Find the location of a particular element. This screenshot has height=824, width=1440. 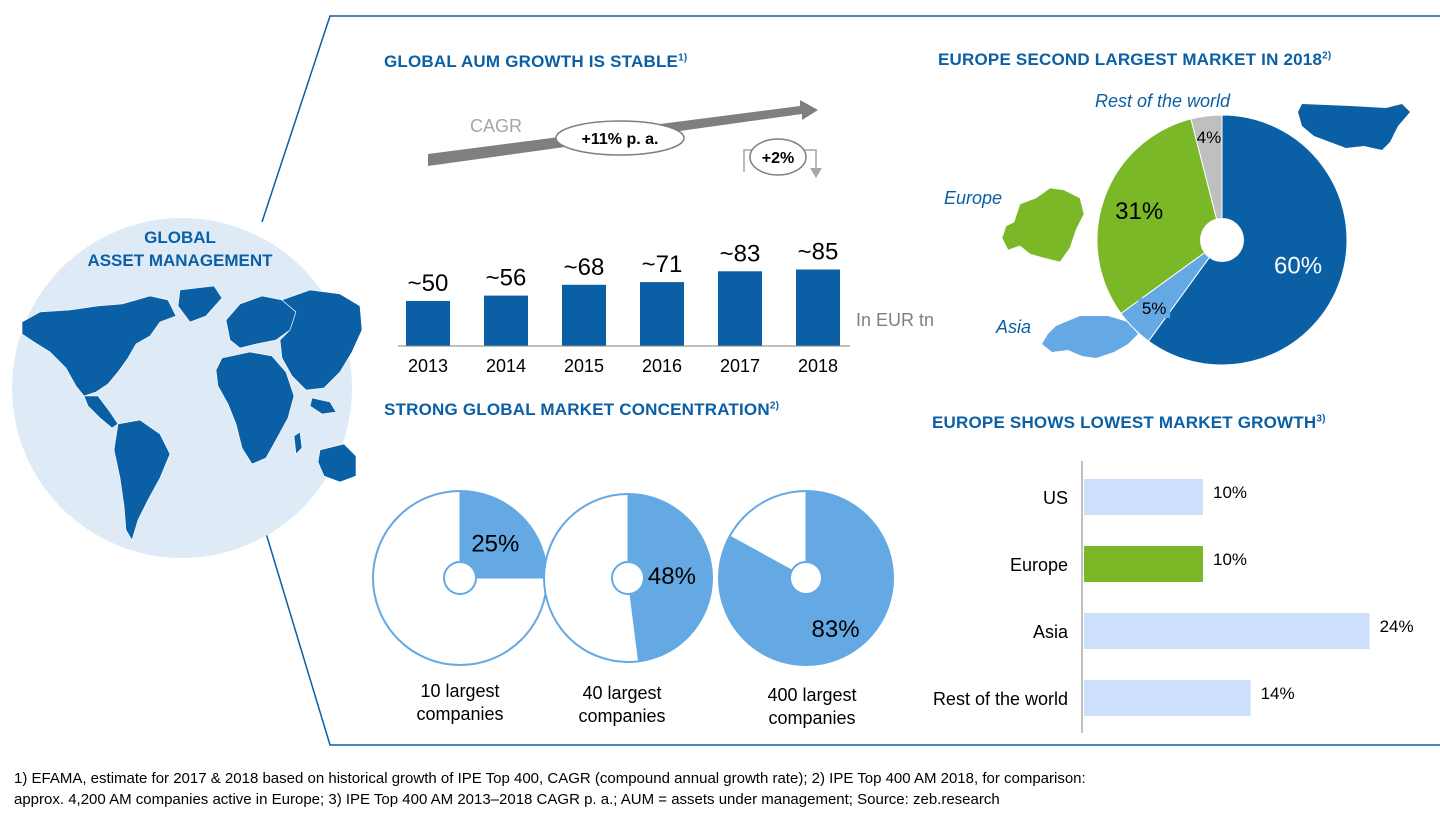

europe-pie-label: 4% is located at coordinates (1209, 137).